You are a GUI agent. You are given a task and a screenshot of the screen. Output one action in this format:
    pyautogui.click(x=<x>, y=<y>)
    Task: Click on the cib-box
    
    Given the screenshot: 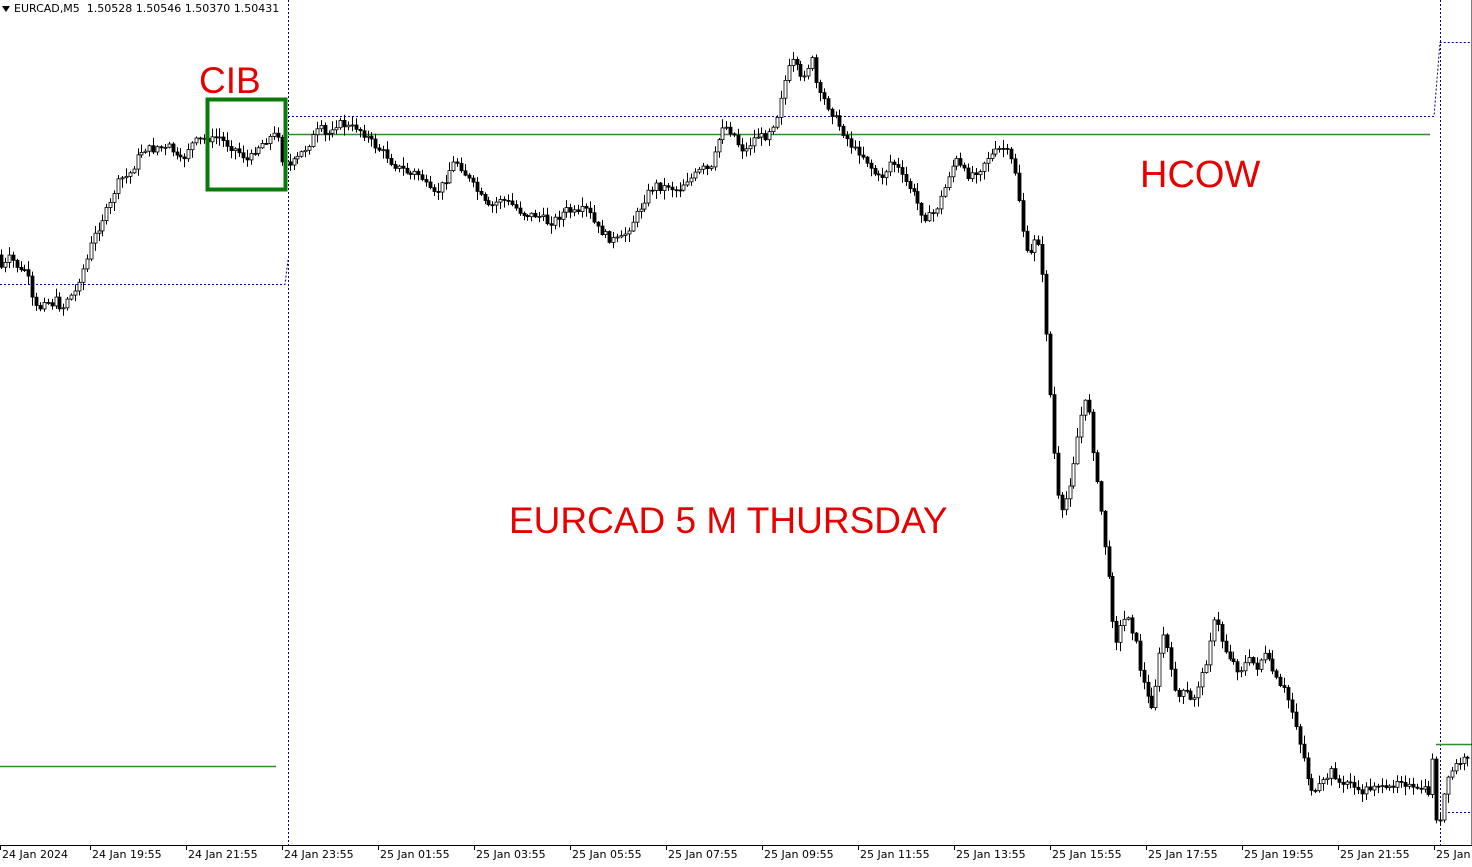 What is the action you would take?
    pyautogui.click(x=246, y=144)
    